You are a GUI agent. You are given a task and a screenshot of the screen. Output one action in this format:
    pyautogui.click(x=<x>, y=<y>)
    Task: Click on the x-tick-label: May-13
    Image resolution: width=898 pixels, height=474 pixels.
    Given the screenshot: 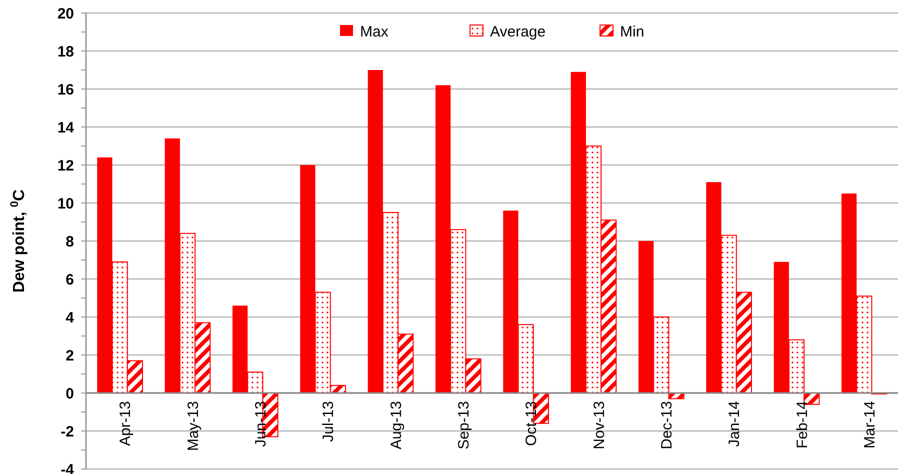 What is the action you would take?
    pyautogui.click(x=193, y=426)
    